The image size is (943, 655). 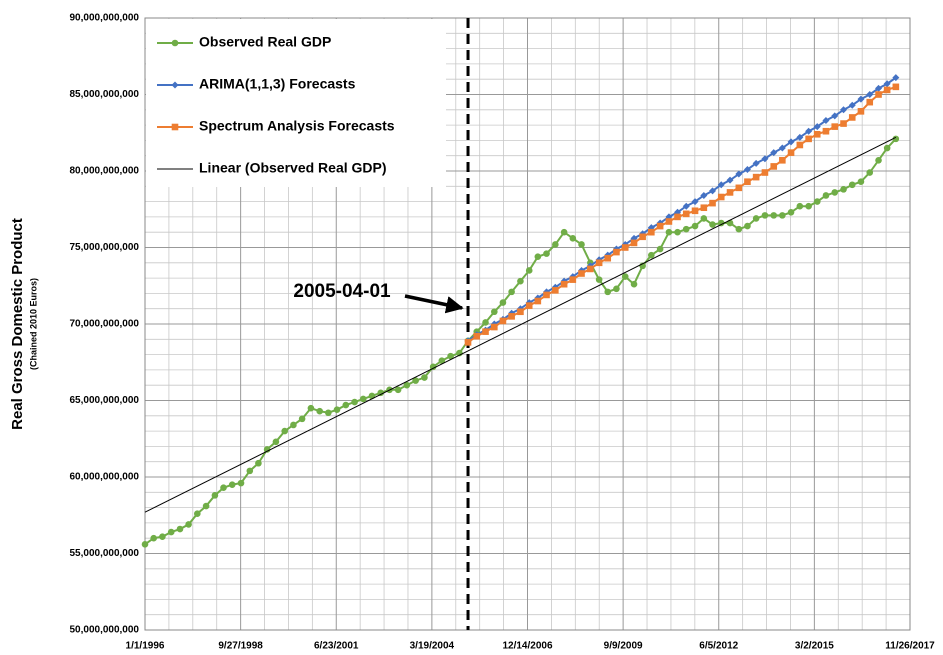 What do you see at coordinates (623, 646) in the screenshot?
I see `x-tick-label: 9/9/2009` at bounding box center [623, 646].